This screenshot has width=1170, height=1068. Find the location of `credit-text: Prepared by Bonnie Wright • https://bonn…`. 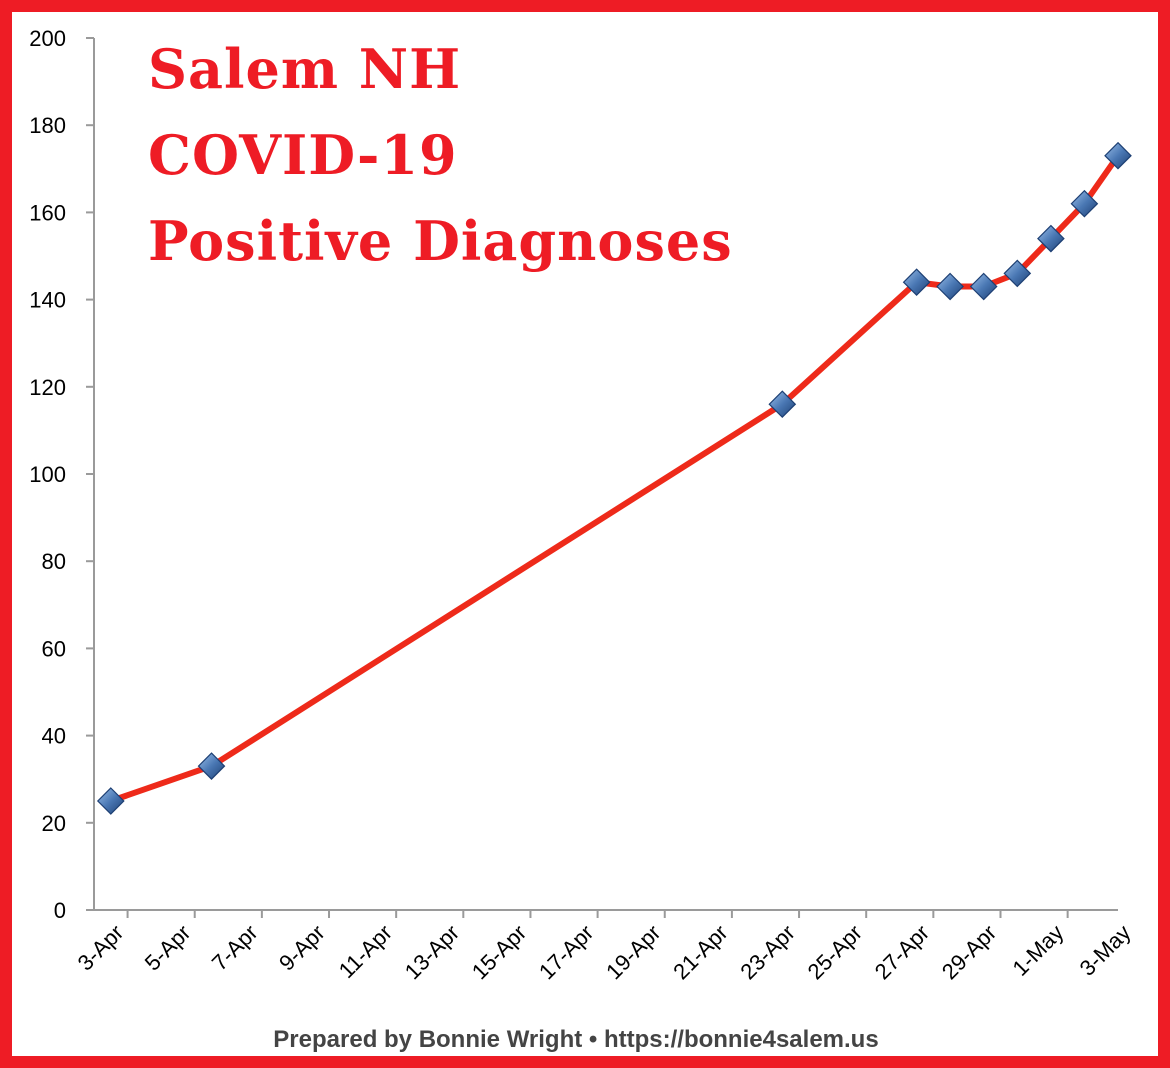

credit-text: Prepared by Bonnie Wright • https://bonn… is located at coordinates (575, 1039).